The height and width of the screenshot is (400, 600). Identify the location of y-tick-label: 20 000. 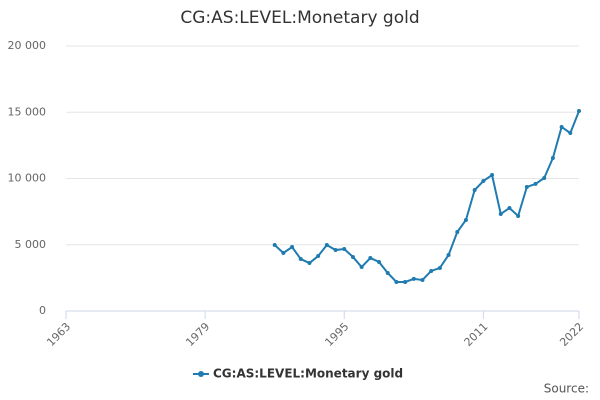
(27, 45).